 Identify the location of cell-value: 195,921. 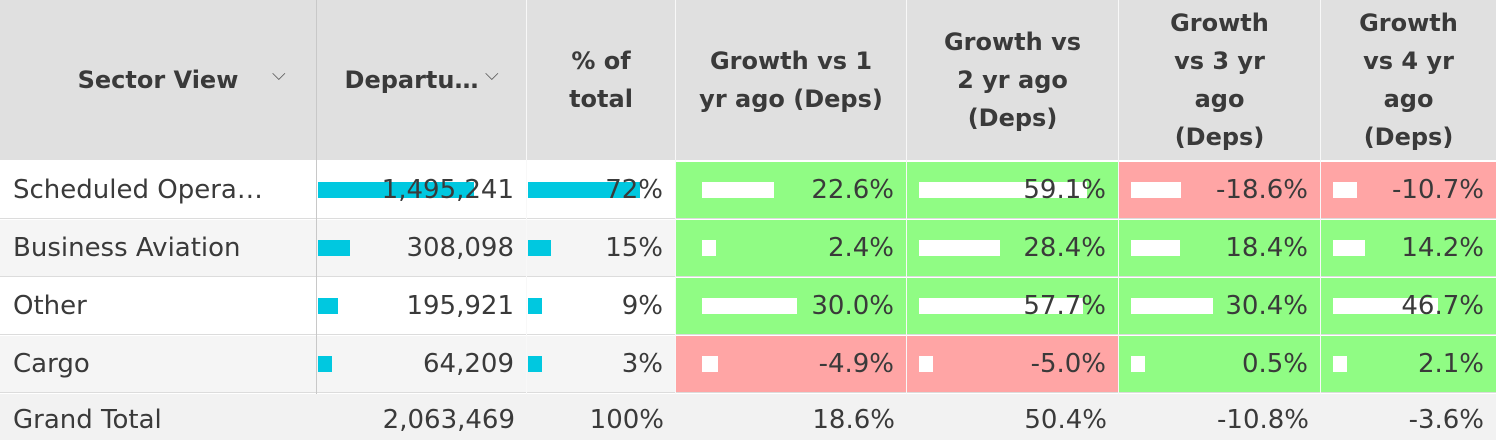
(460, 306).